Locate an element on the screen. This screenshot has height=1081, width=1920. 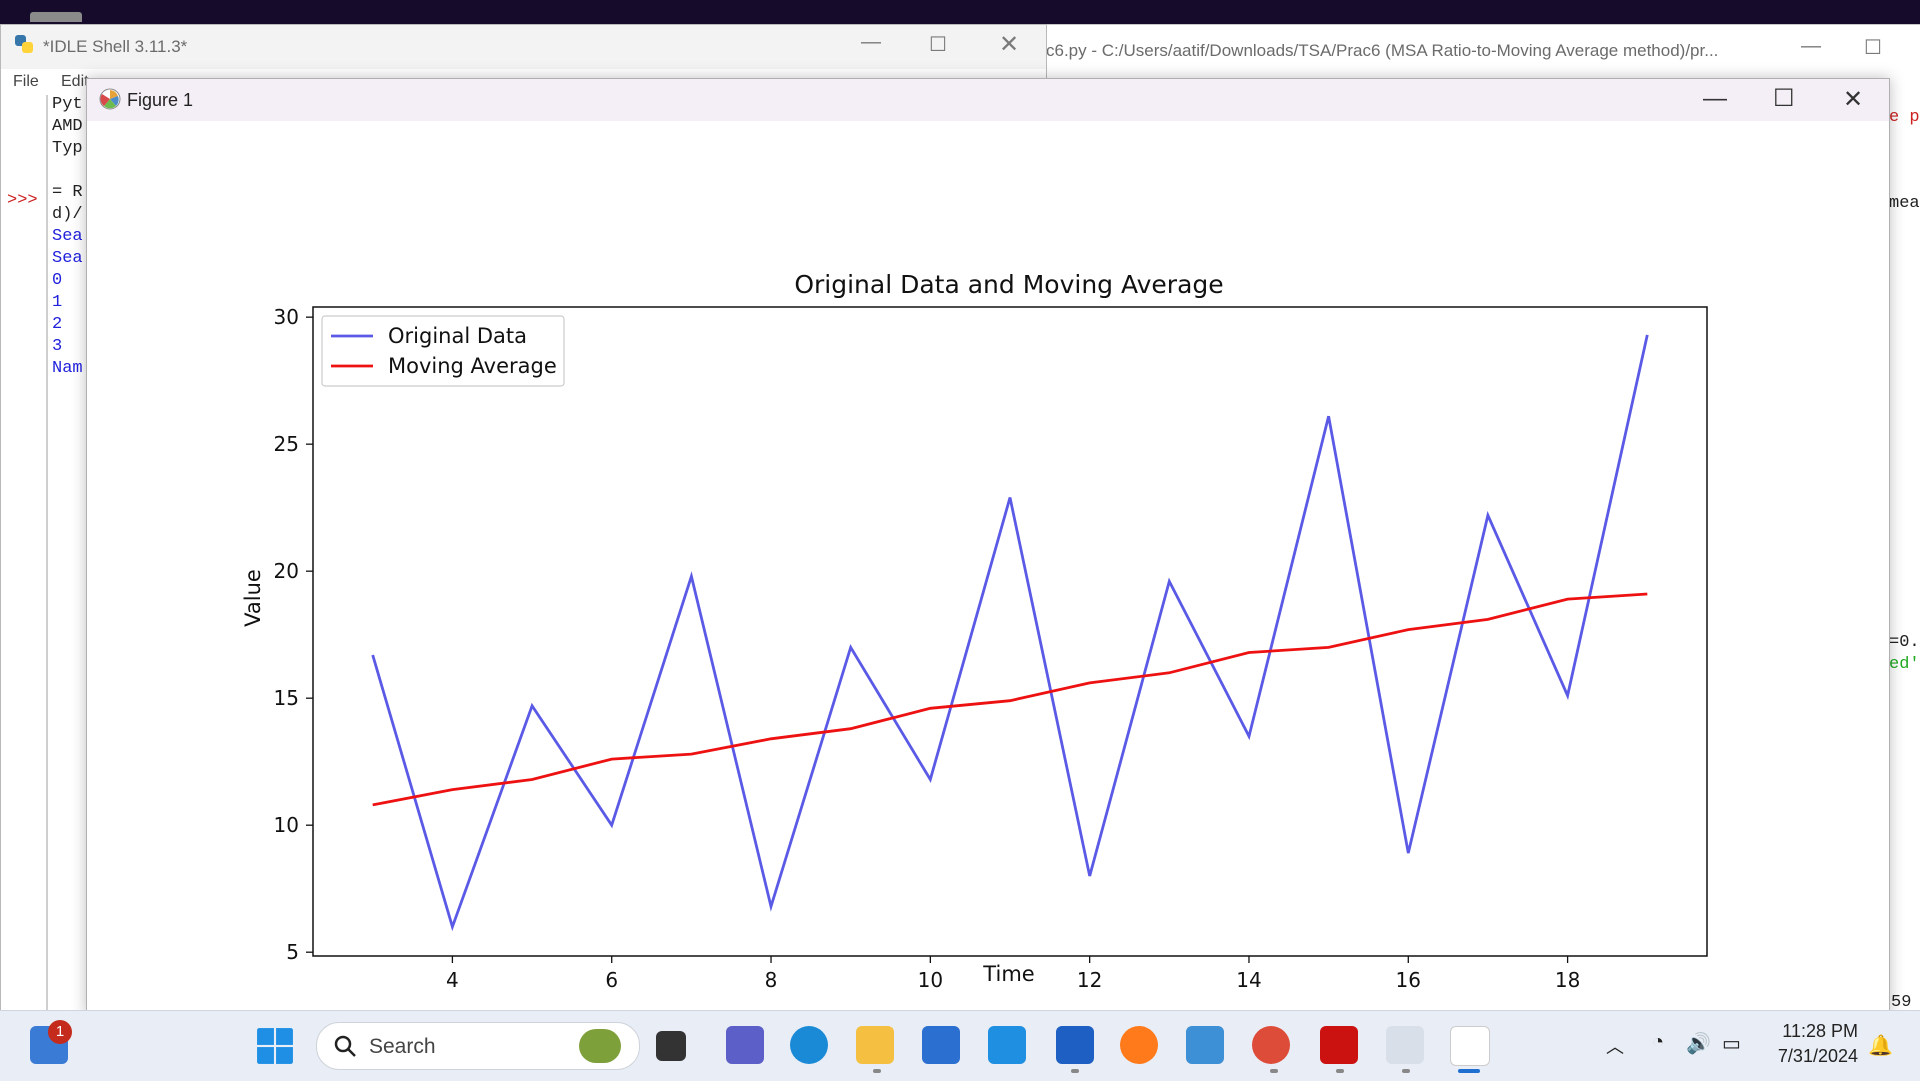
wifi-icon: ◔ is located at coordinates (1658, 1042).